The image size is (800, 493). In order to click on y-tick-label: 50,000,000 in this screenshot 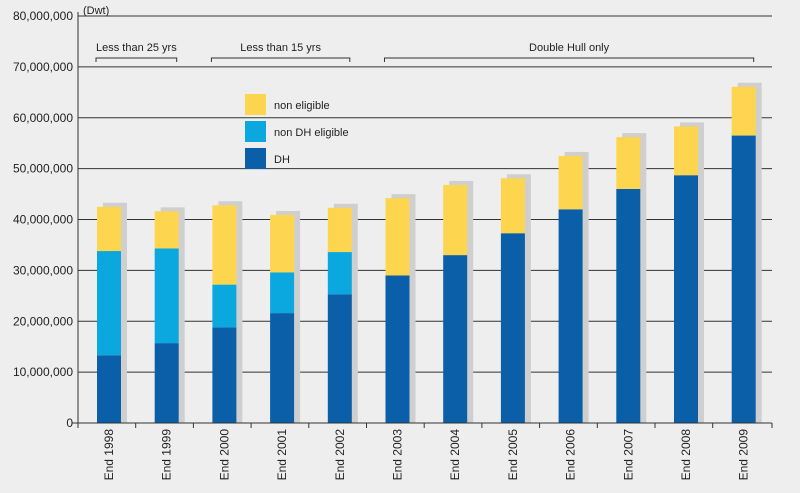, I will do `click(43, 169)`.